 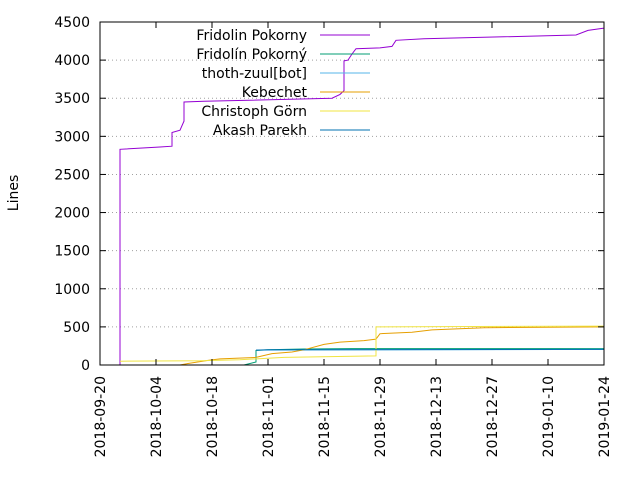 I want to click on x-tick-label: 2018-09-20, so click(x=101, y=416).